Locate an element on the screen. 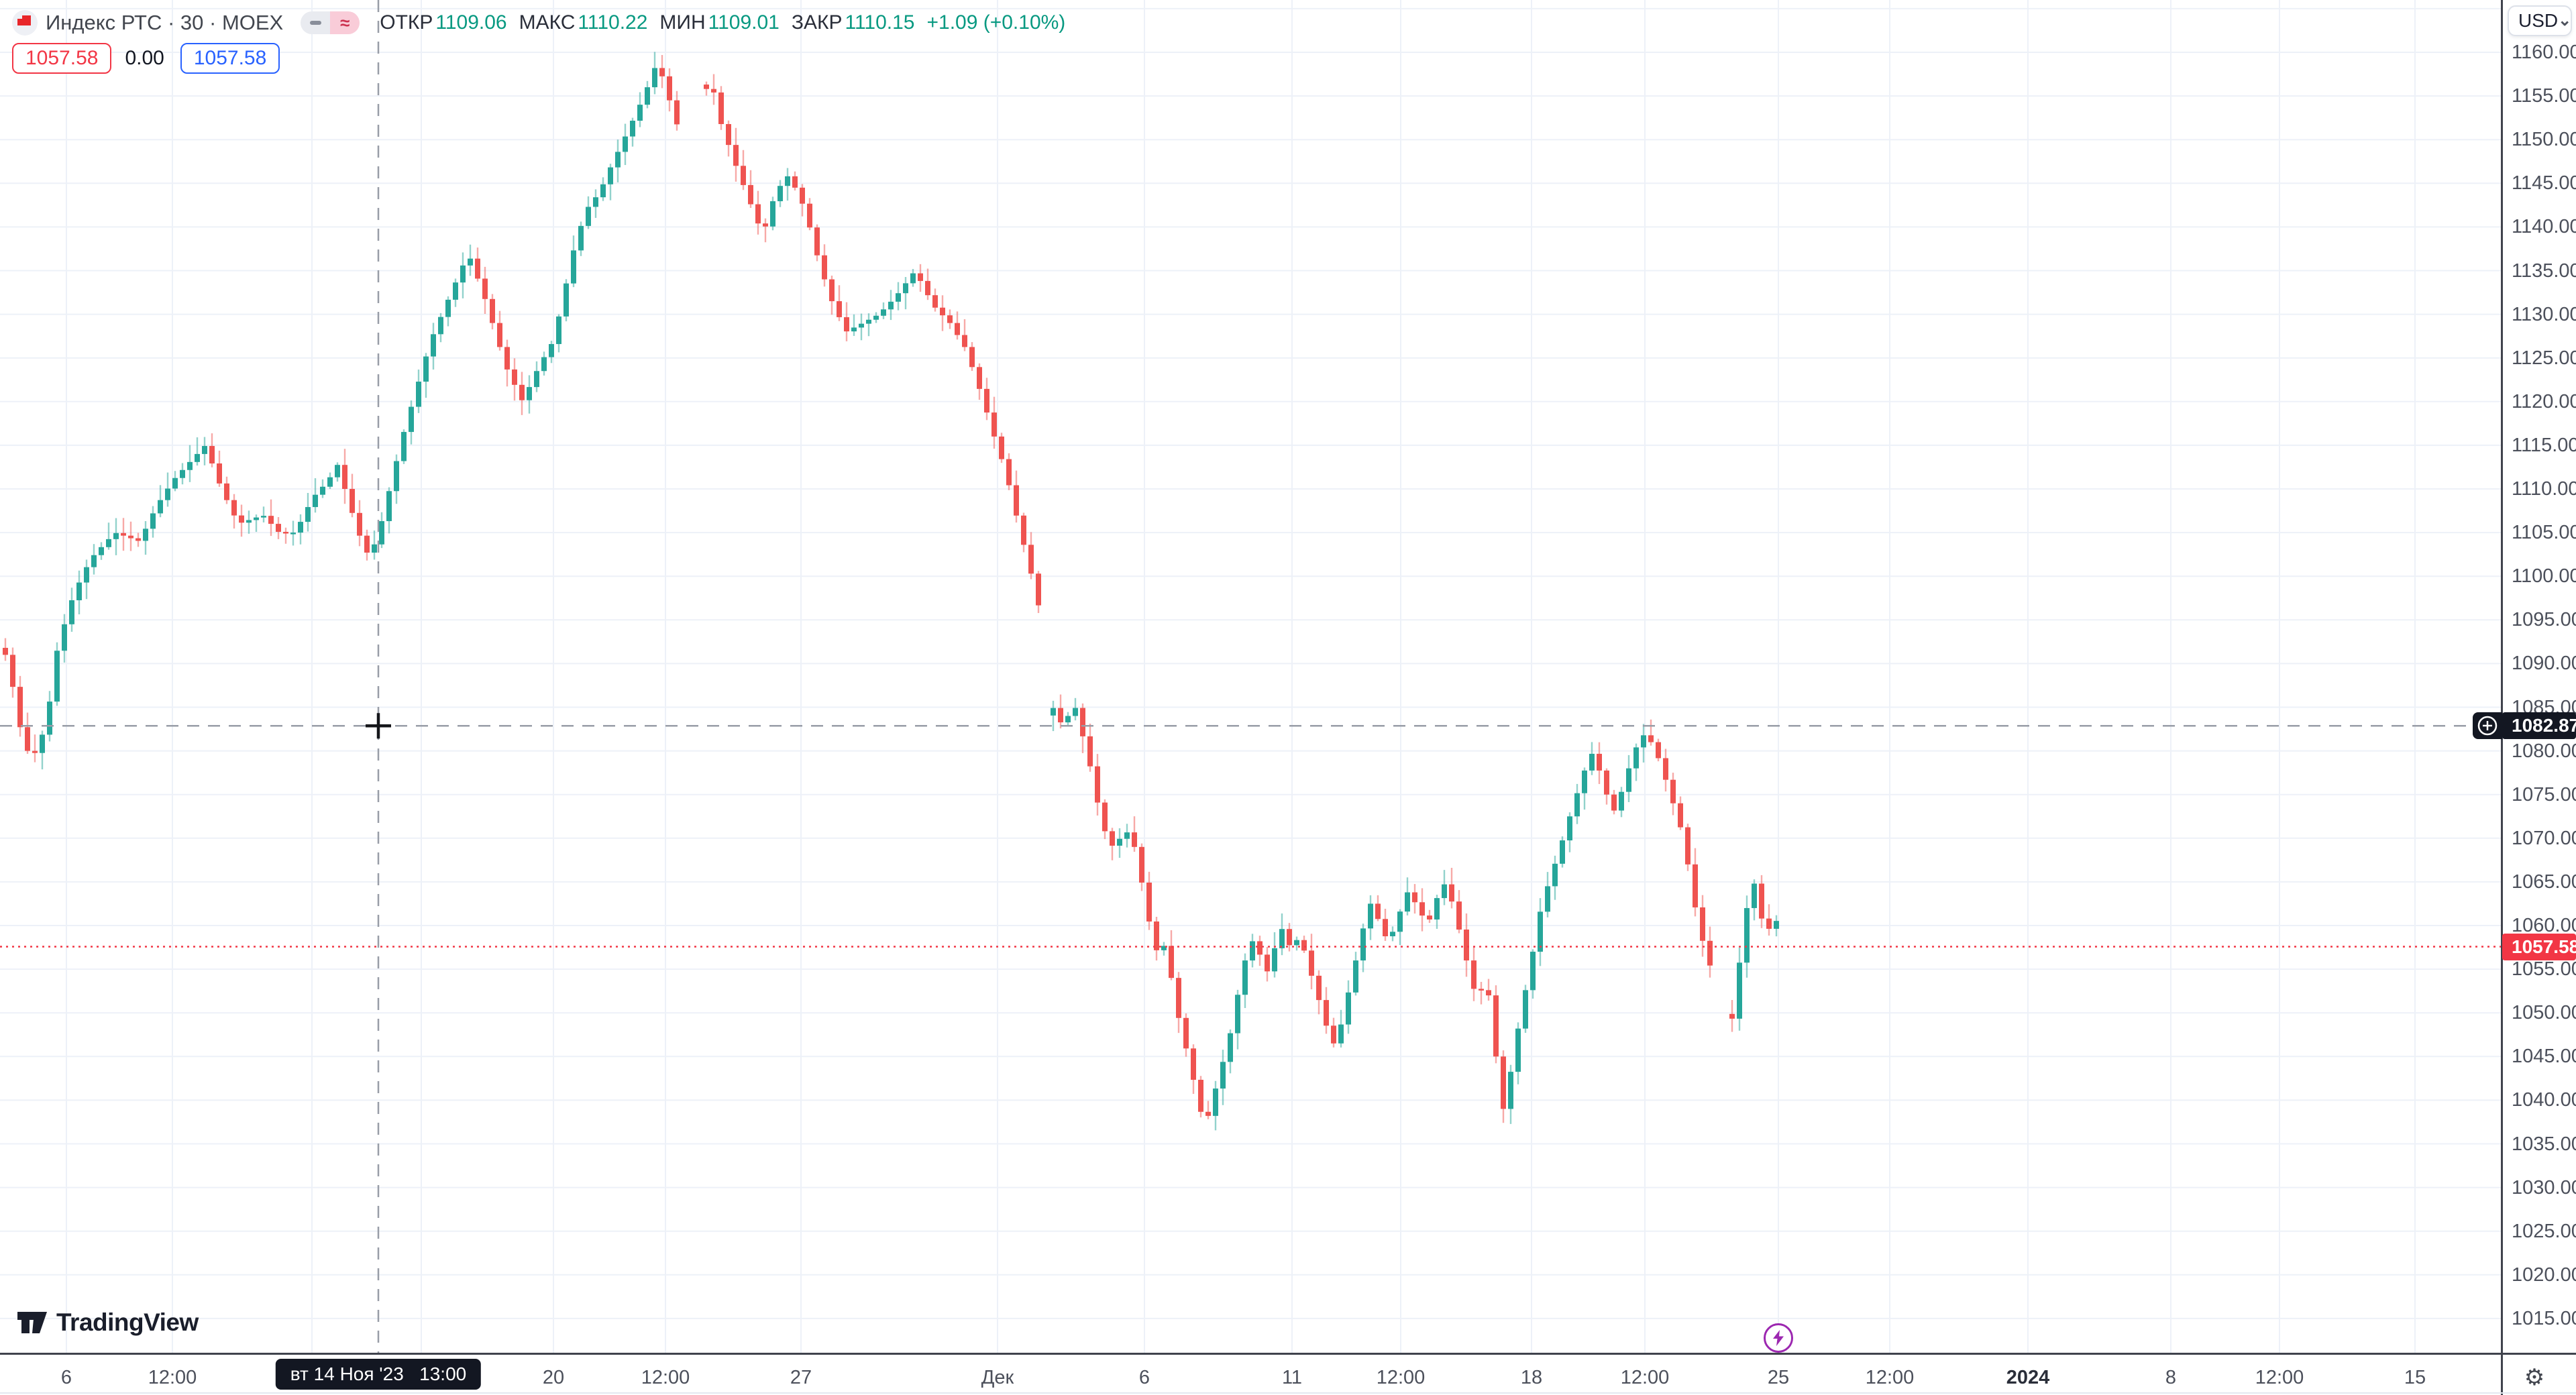  lightning-icon is located at coordinates (1778, 1338).